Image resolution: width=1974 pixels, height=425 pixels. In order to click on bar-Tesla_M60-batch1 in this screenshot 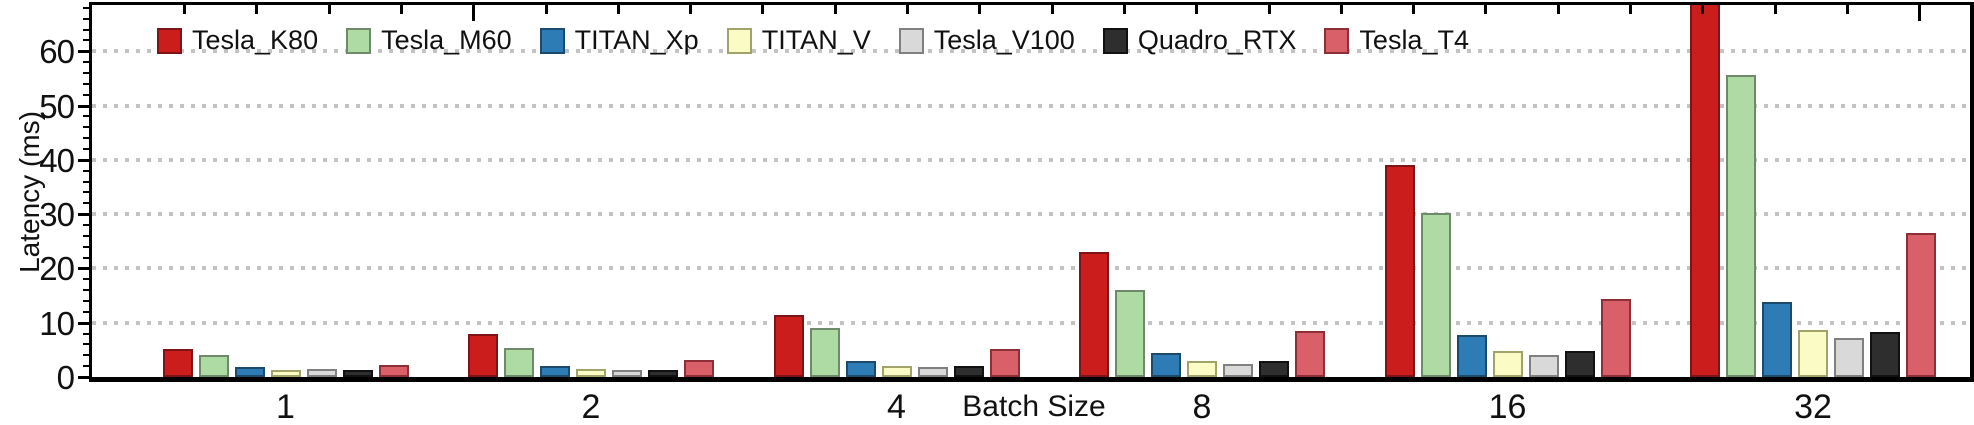, I will do `click(213, 366)`.